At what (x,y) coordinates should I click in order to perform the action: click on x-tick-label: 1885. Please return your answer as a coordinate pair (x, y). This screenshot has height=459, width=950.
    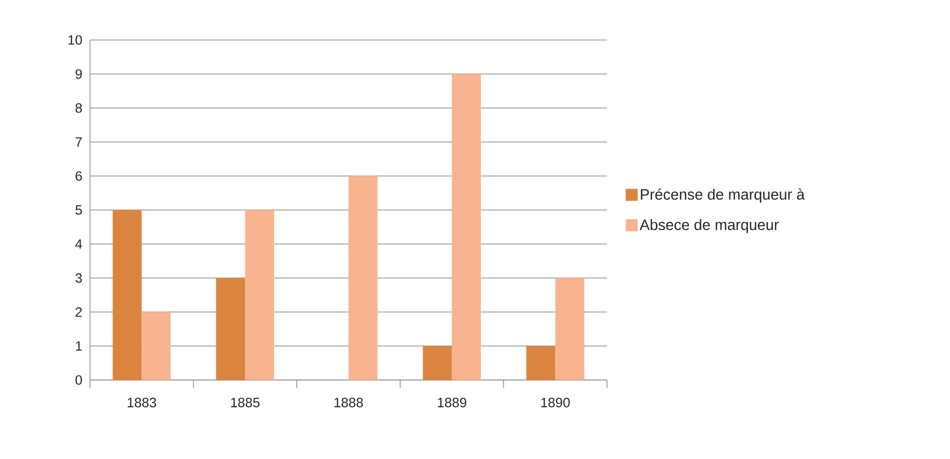
    Looking at the image, I should click on (245, 403).